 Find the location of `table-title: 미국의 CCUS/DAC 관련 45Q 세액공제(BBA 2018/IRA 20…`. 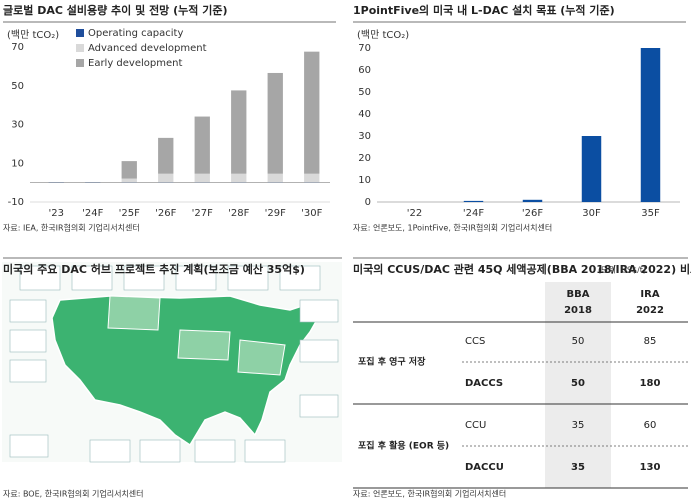

table-title: 미국의 CCUS/DAC 관련 45Q 세액공제(BBA 2018/IRA 20… is located at coordinates (522, 269).